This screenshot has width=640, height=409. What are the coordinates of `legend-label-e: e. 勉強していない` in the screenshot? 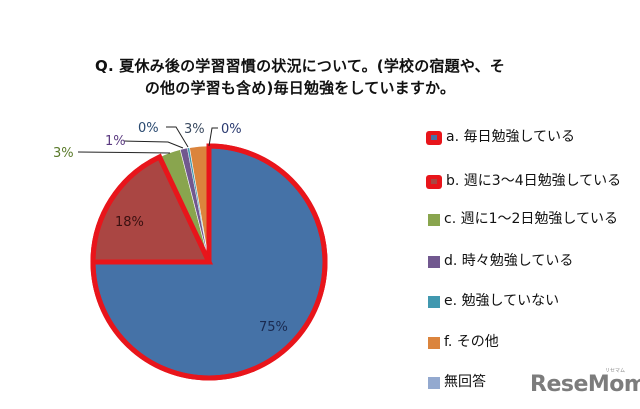 It's located at (502, 301).